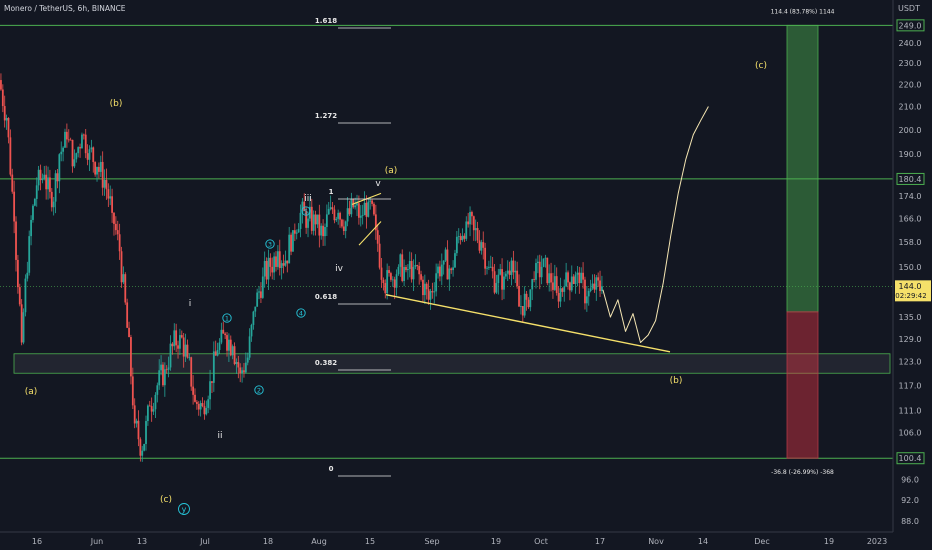 The height and width of the screenshot is (550, 932). Describe the element at coordinates (910, 432) in the screenshot. I see `y-tick-label: 106.0` at that location.